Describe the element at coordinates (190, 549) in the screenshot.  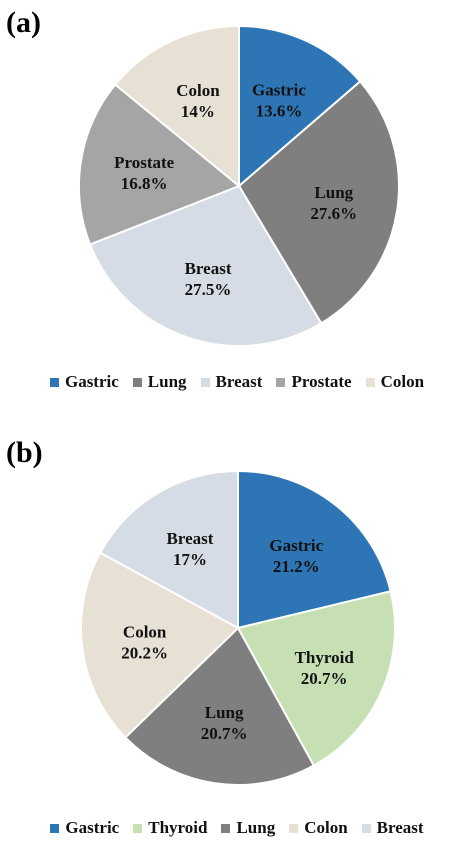
I see `slice-label-breast: Breast 17%` at that location.